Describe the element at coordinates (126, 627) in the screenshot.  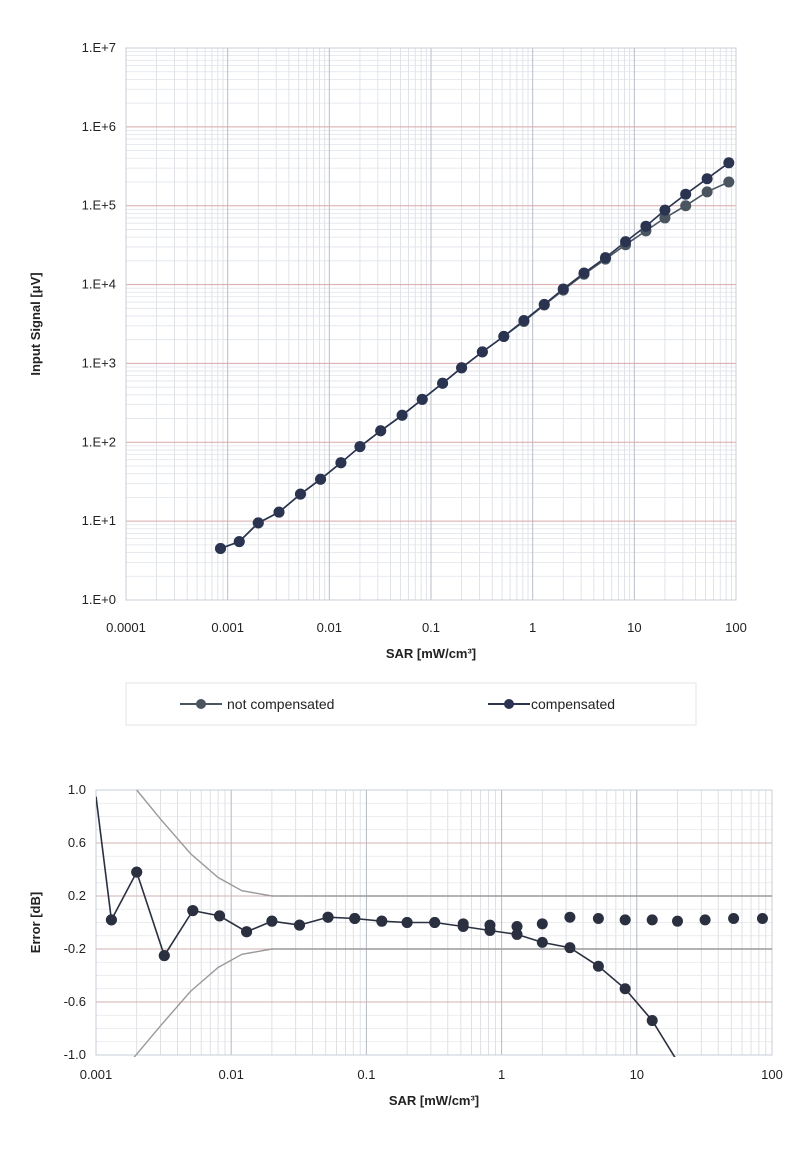
I see `x-tick-label: 0.0001` at that location.